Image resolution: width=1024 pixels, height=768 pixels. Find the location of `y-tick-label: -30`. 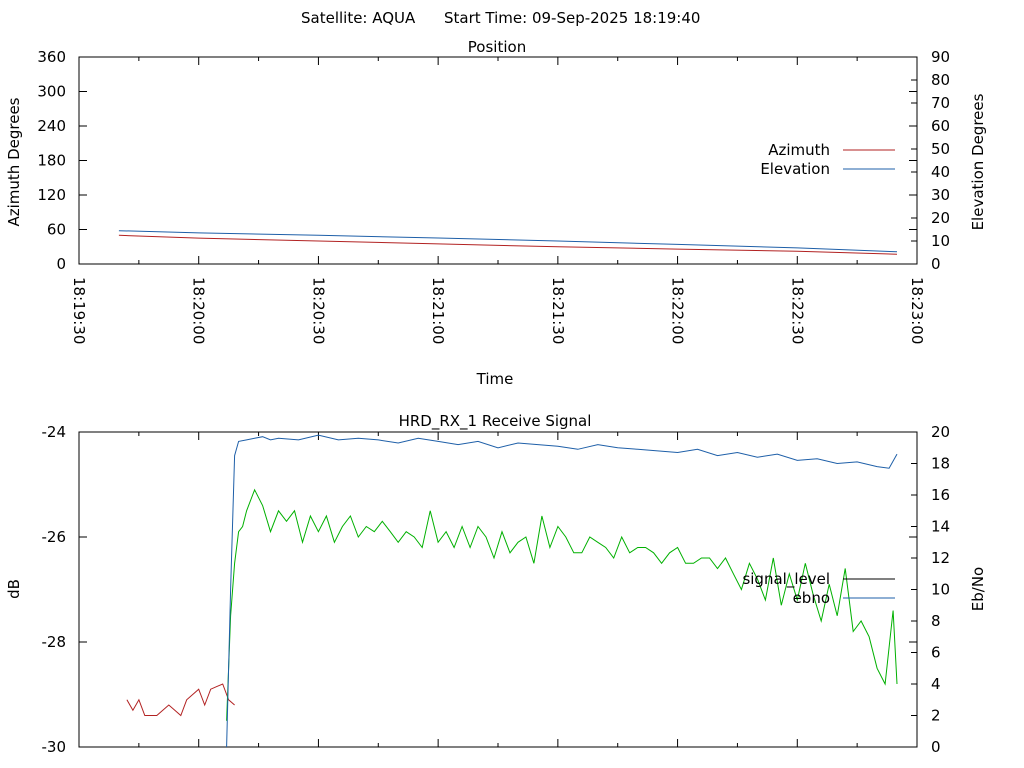

y-tick-label: -30 is located at coordinates (54, 747).